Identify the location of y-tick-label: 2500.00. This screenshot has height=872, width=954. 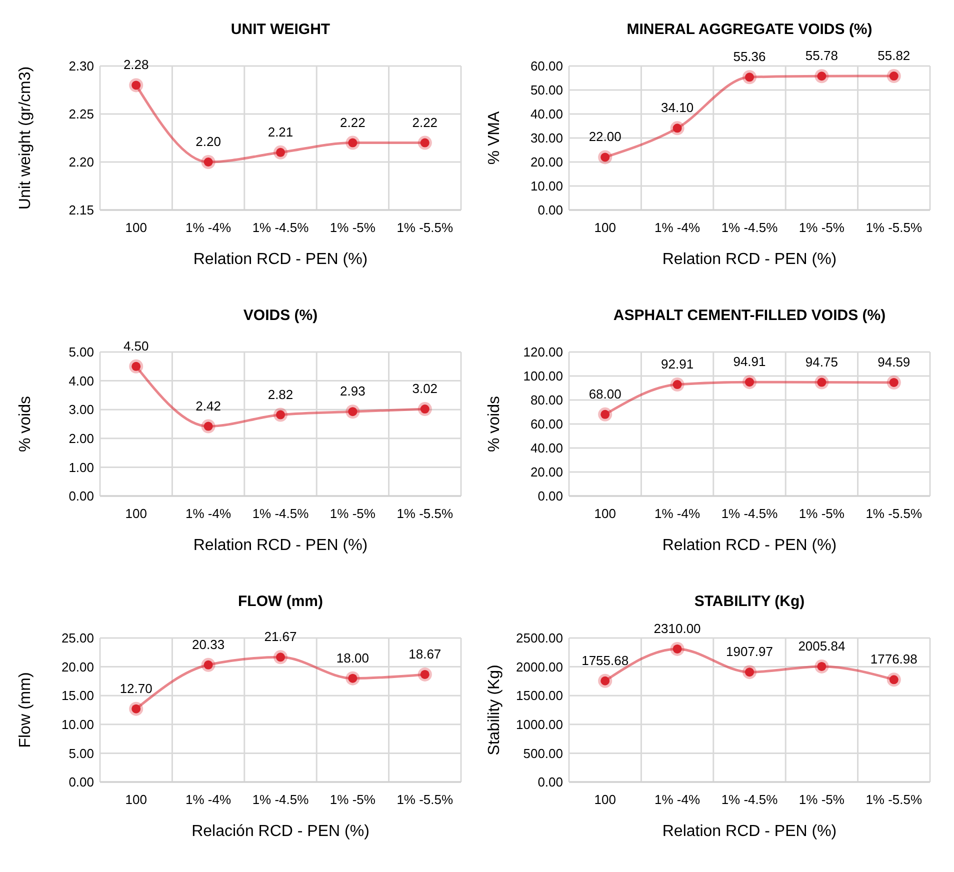
(539, 638).